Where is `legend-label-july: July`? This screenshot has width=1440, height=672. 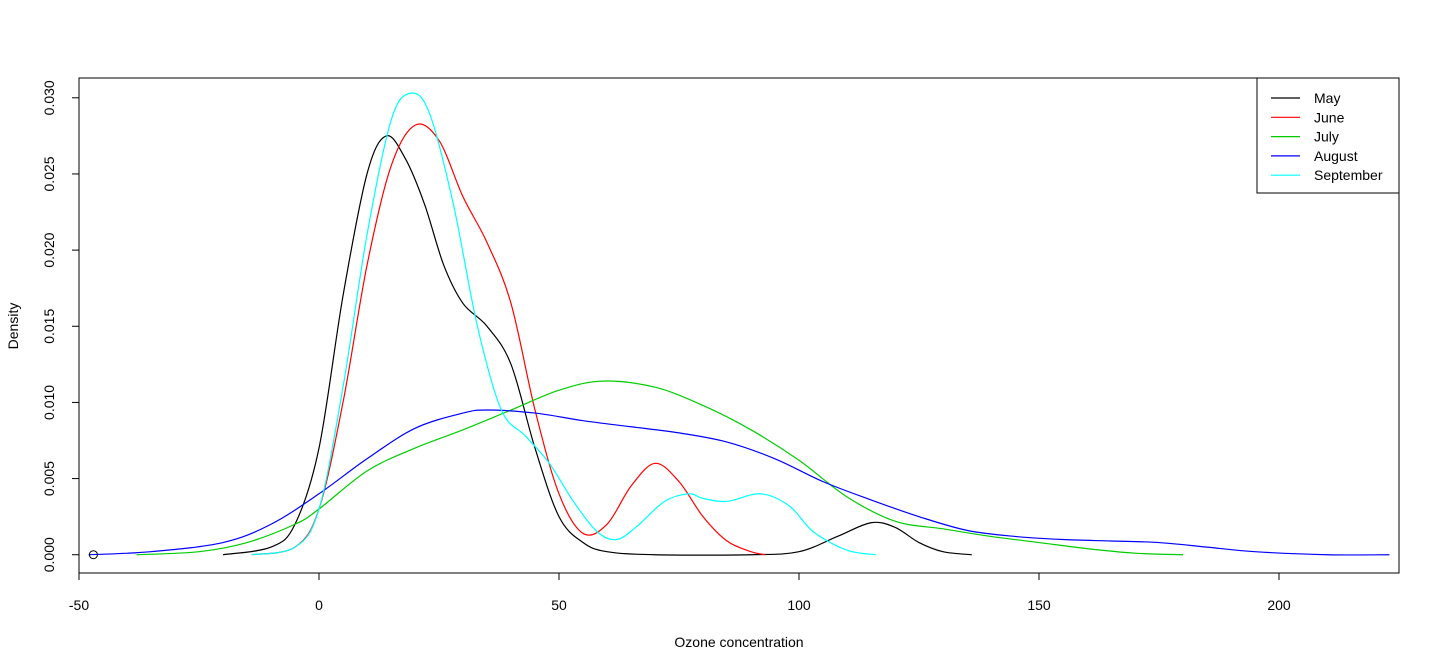 legend-label-july: July is located at coordinates (1326, 137).